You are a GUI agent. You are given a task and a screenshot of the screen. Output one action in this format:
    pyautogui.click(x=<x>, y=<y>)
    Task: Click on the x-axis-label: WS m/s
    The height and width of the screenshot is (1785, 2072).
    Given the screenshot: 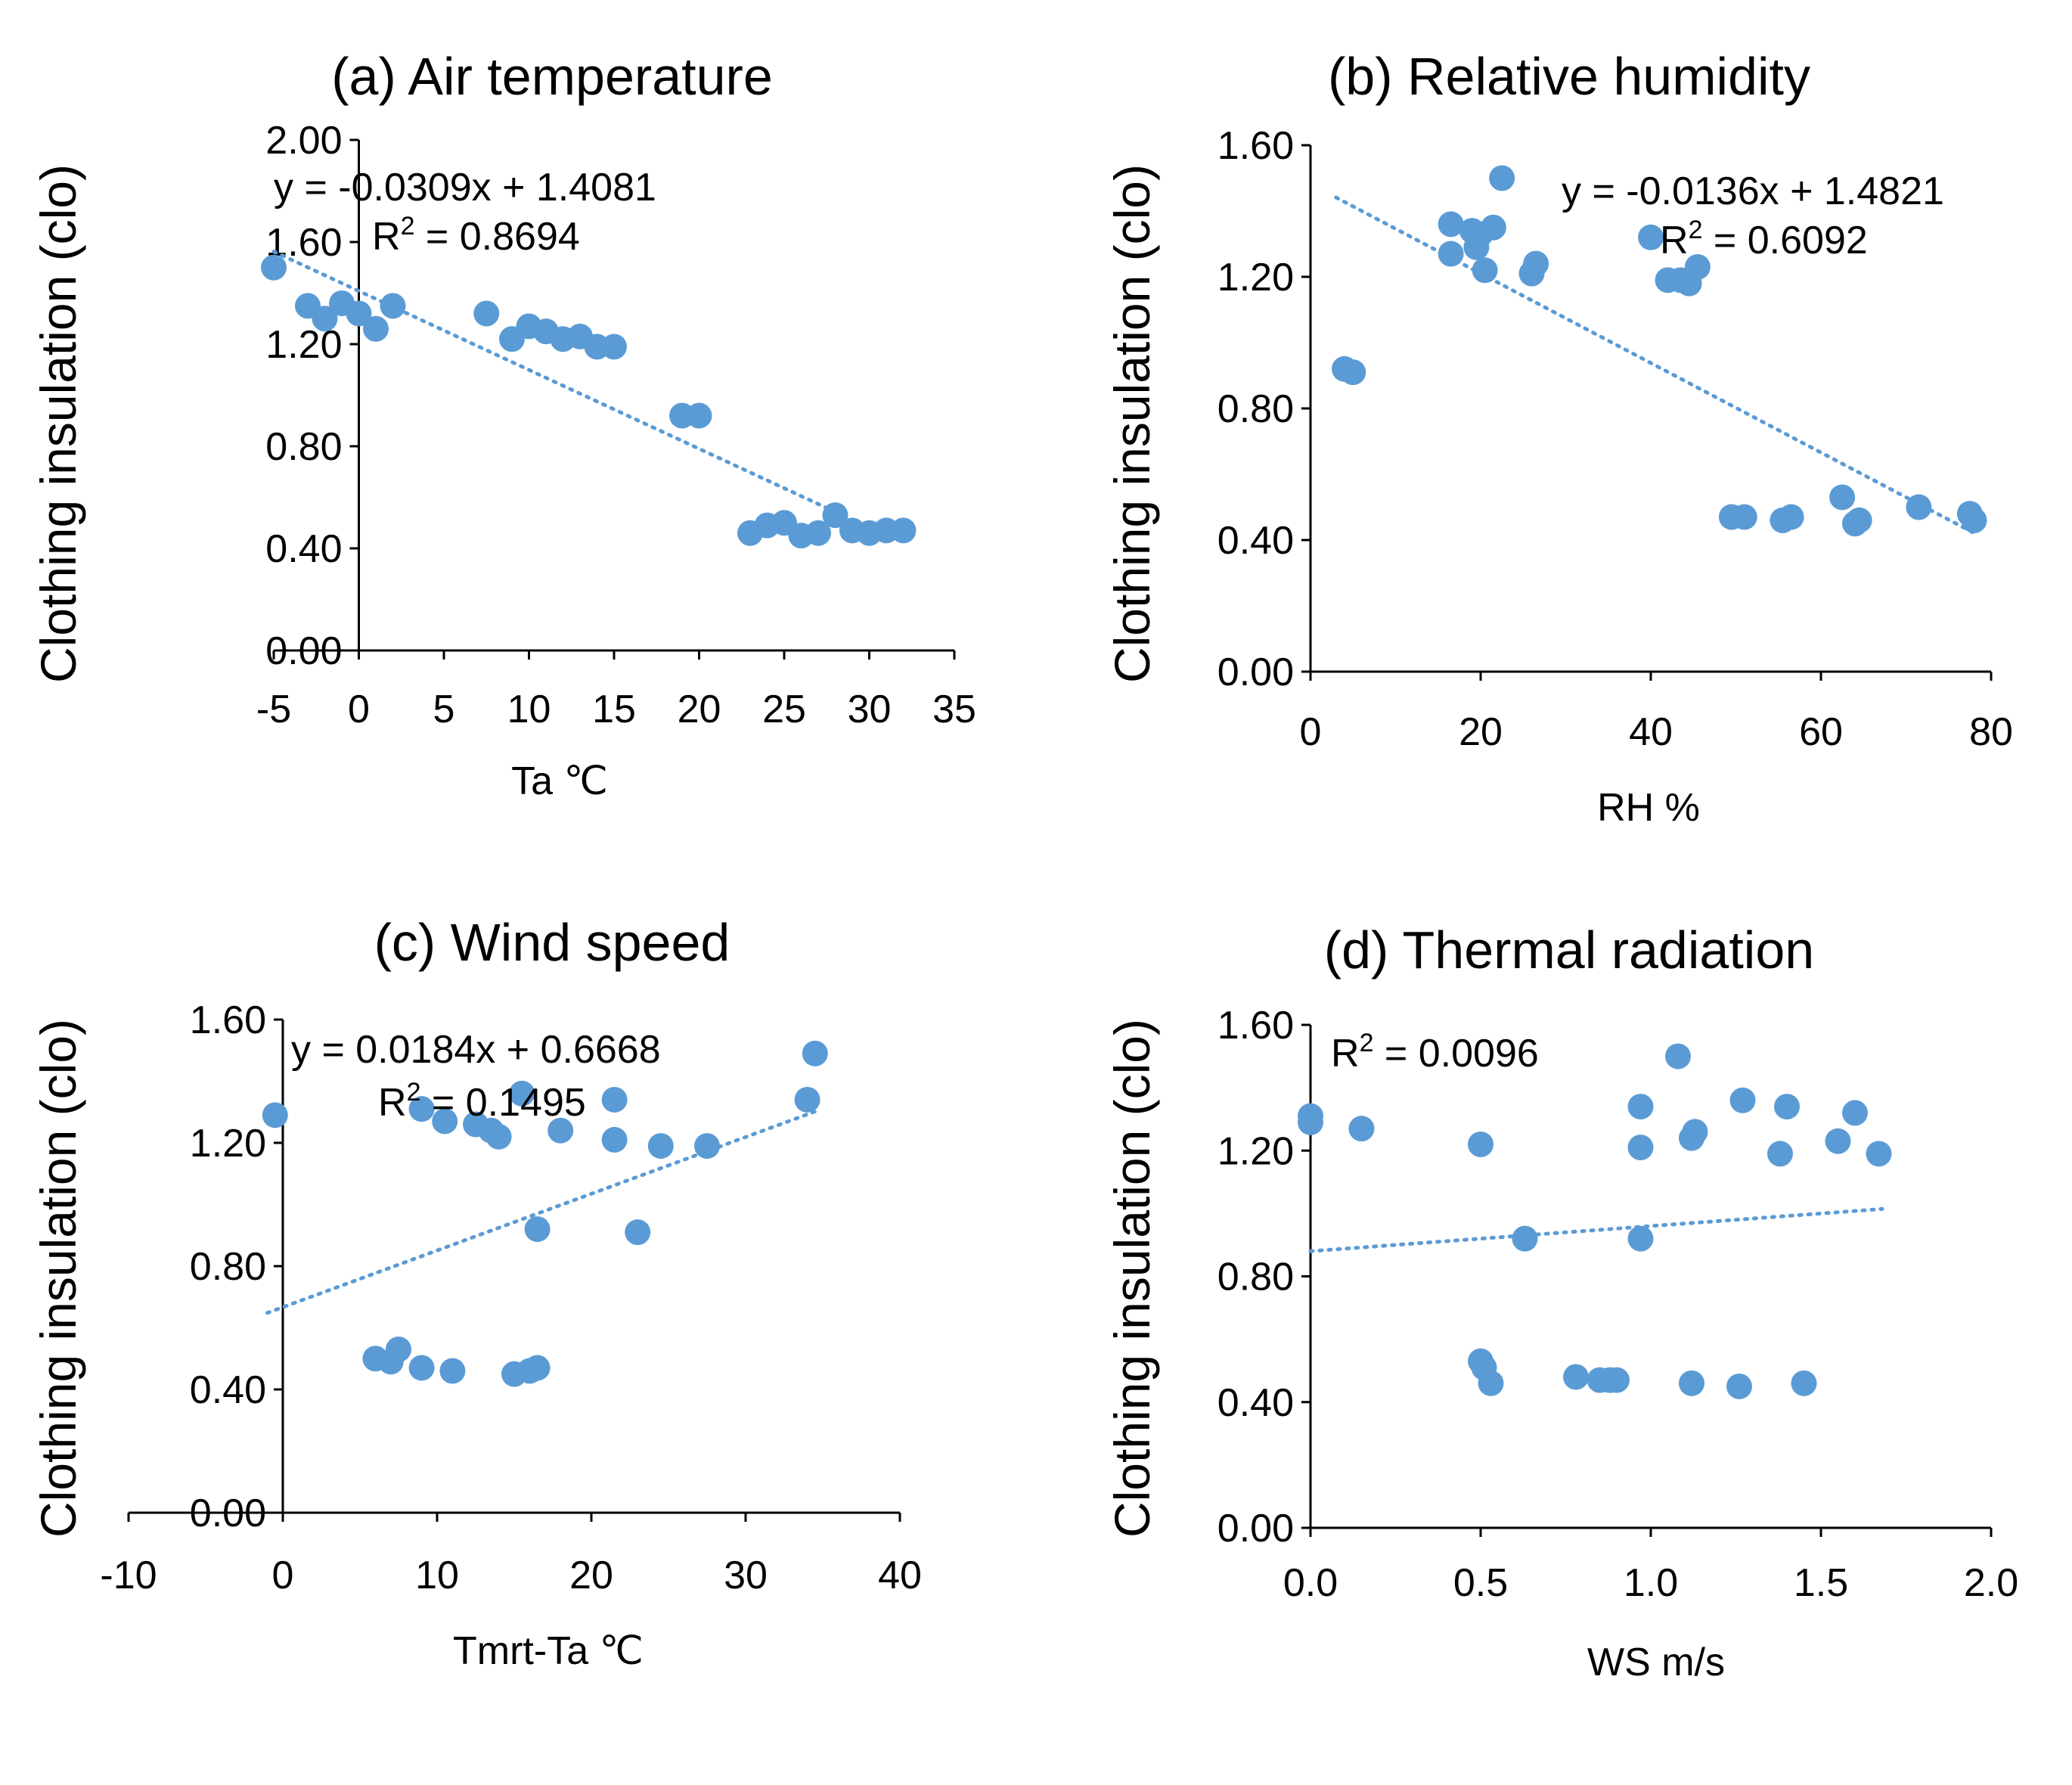 What is the action you would take?
    pyautogui.click(x=1656, y=1662)
    